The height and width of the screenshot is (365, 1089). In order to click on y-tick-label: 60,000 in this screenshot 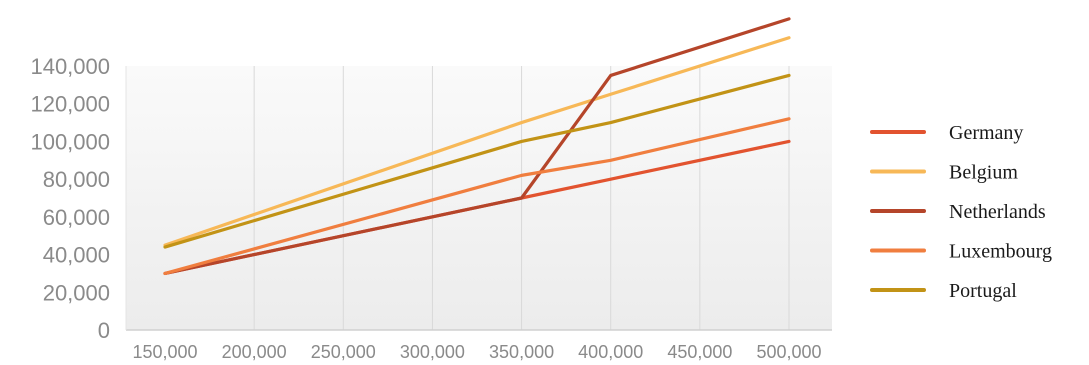, I will do `click(76, 217)`.